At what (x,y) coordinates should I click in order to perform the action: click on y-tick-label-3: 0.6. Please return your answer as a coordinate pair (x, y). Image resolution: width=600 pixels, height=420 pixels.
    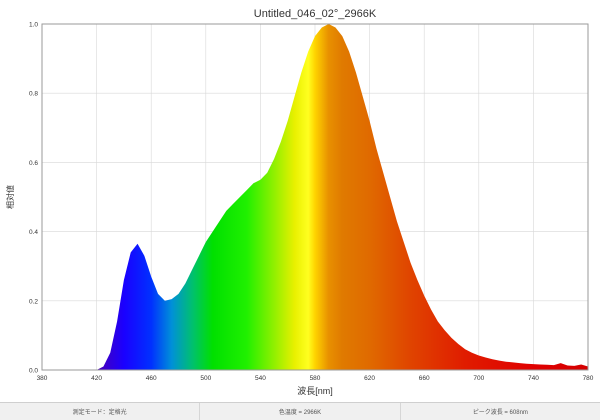
    Looking at the image, I should click on (33, 163).